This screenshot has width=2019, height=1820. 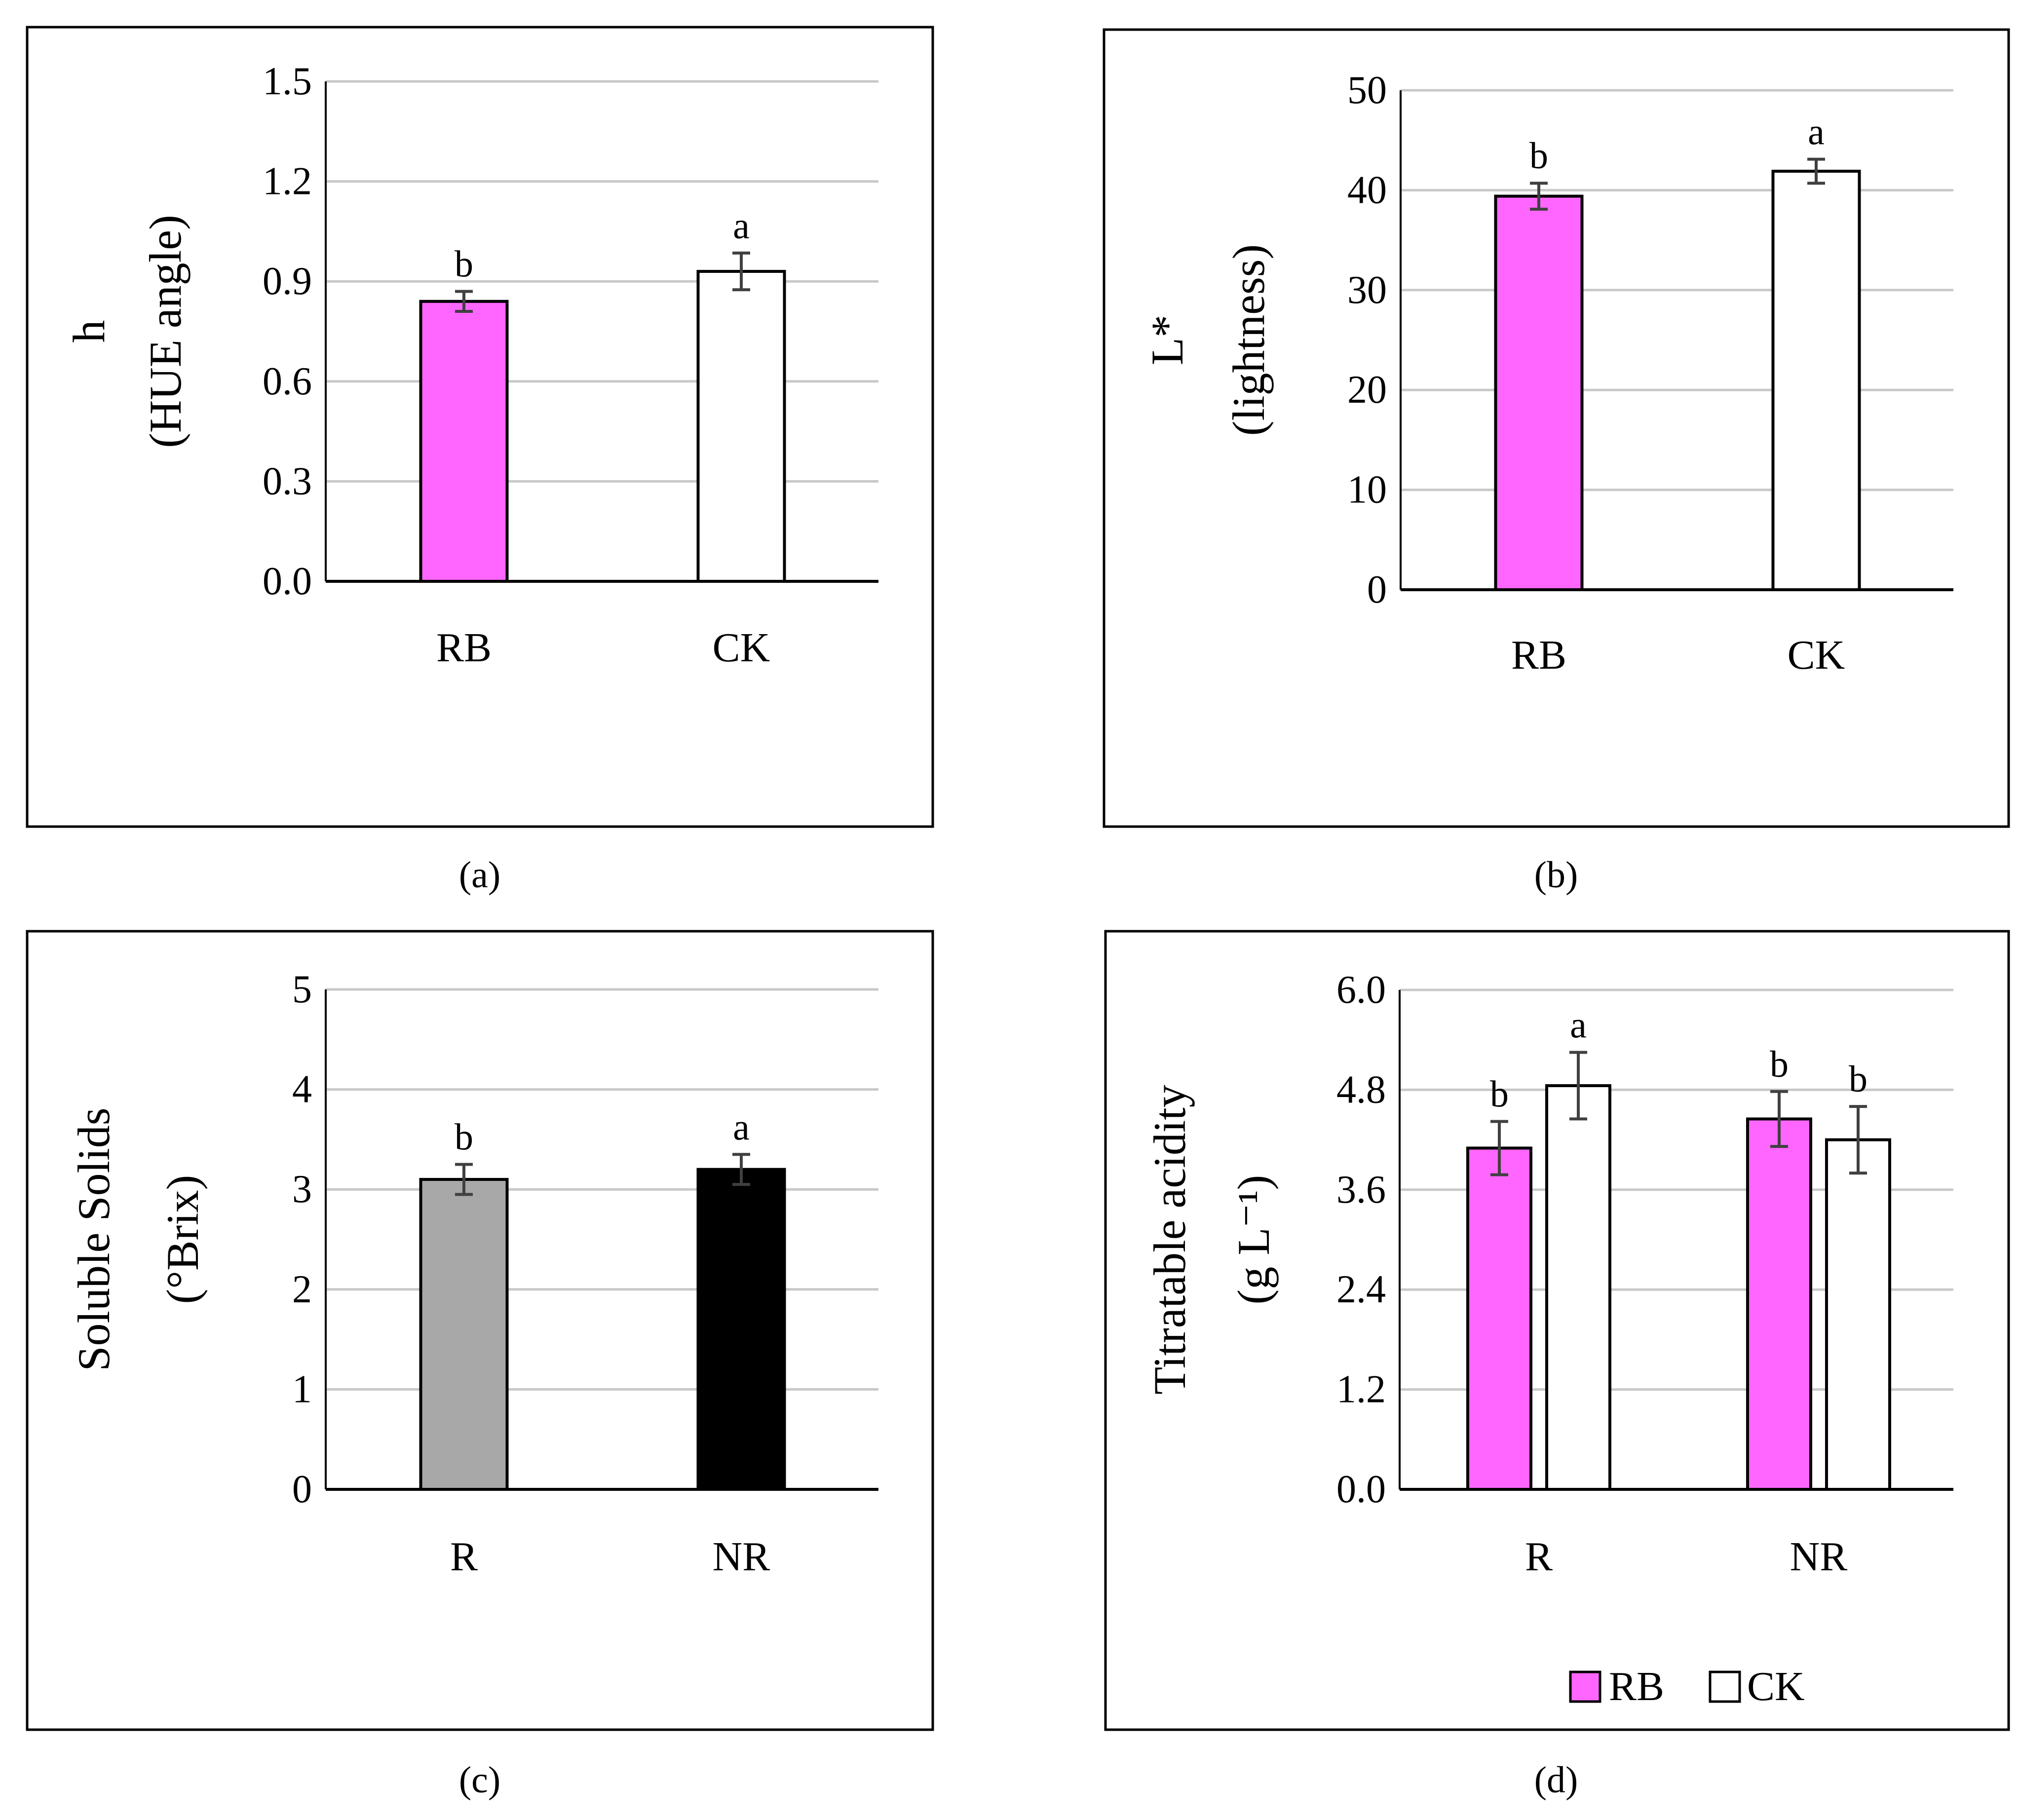 What do you see at coordinates (287, 281) in the screenshot?
I see `y-tick-label: 0.9` at bounding box center [287, 281].